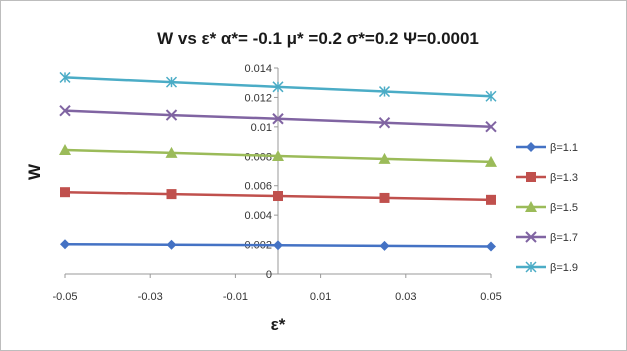 This screenshot has width=627, height=351. I want to click on legend-label: β=1.5, so click(564, 208).